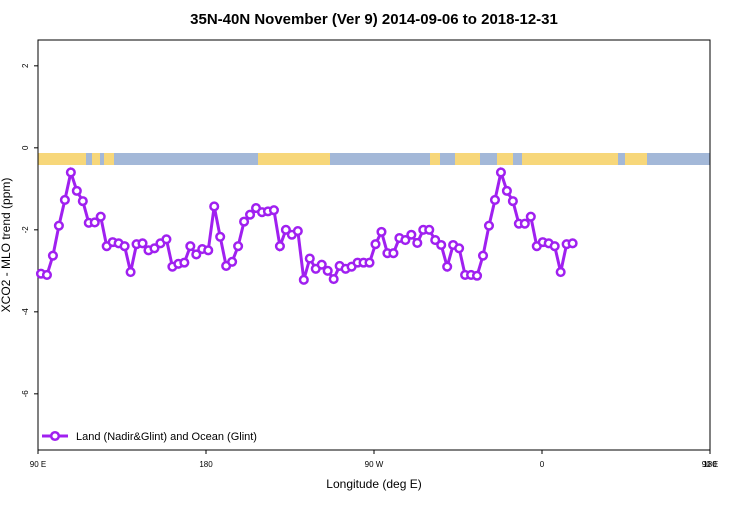 The image size is (750, 505). Describe the element at coordinates (55, 436) in the screenshot. I see `legend-marker` at that location.